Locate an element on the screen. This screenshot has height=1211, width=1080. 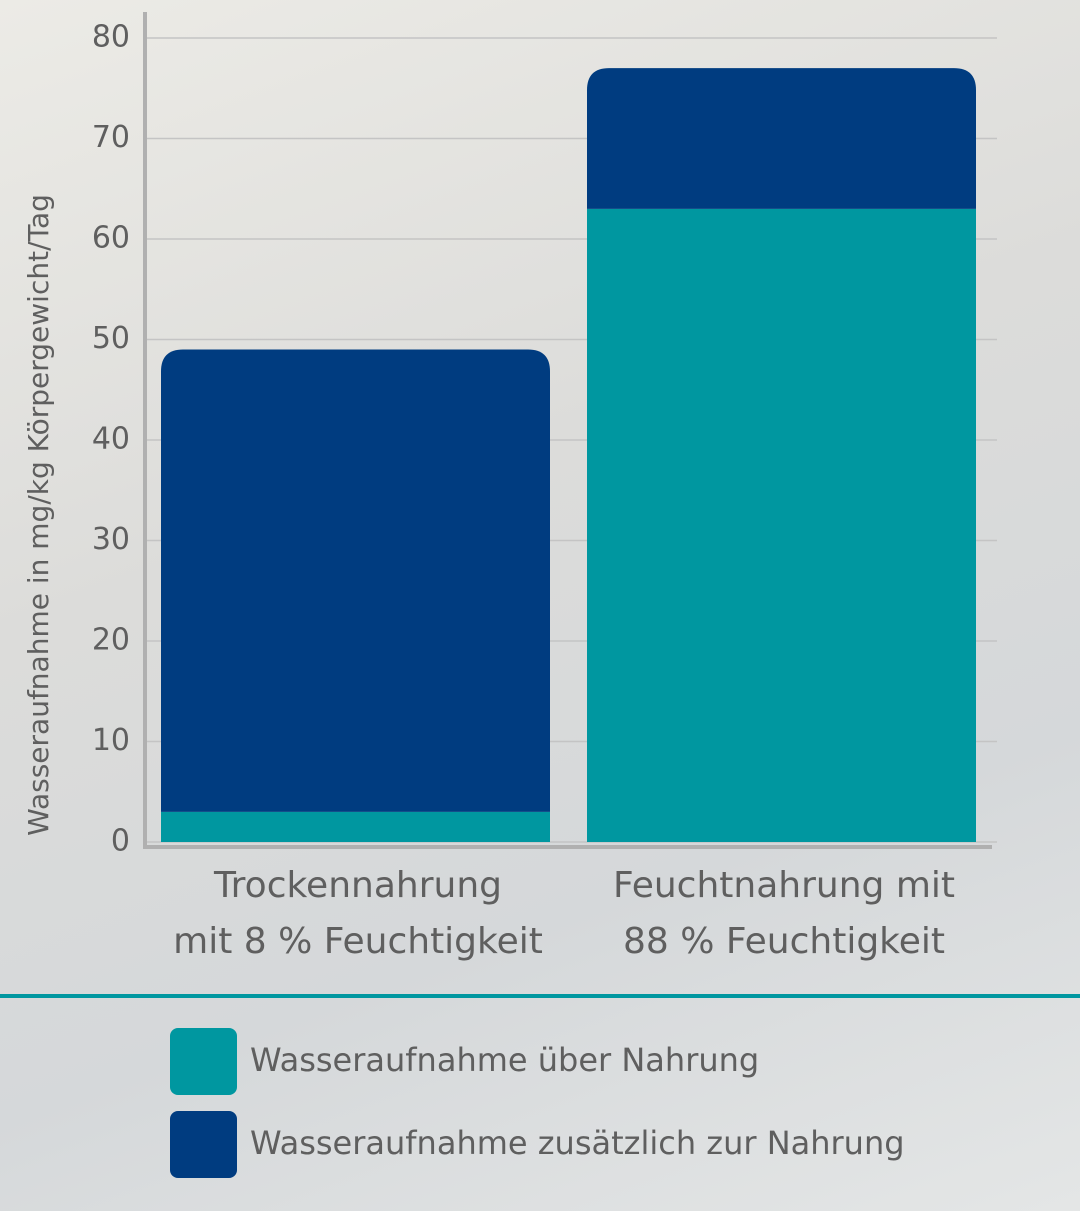
y-tick-label: 0 is located at coordinates (120, 841).